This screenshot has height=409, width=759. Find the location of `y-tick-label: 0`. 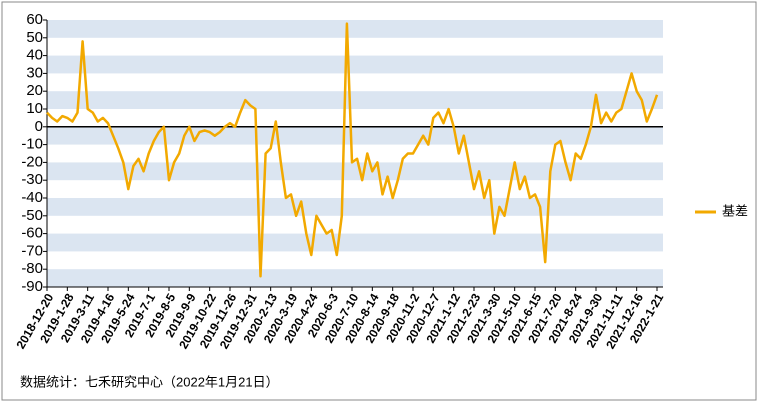

y-tick-label: 0 is located at coordinates (39, 126).